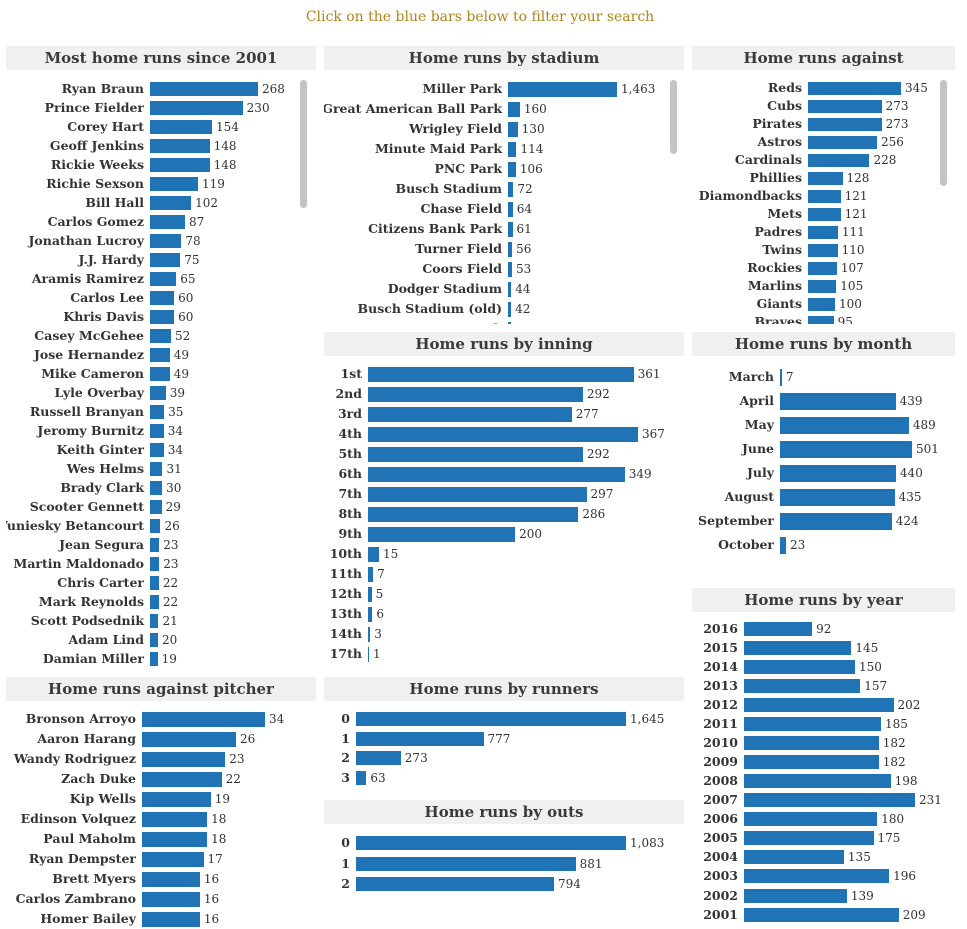 This screenshot has width=967, height=929. What do you see at coordinates (673, 117) in the screenshot?
I see `stadium-scrollbar` at bounding box center [673, 117].